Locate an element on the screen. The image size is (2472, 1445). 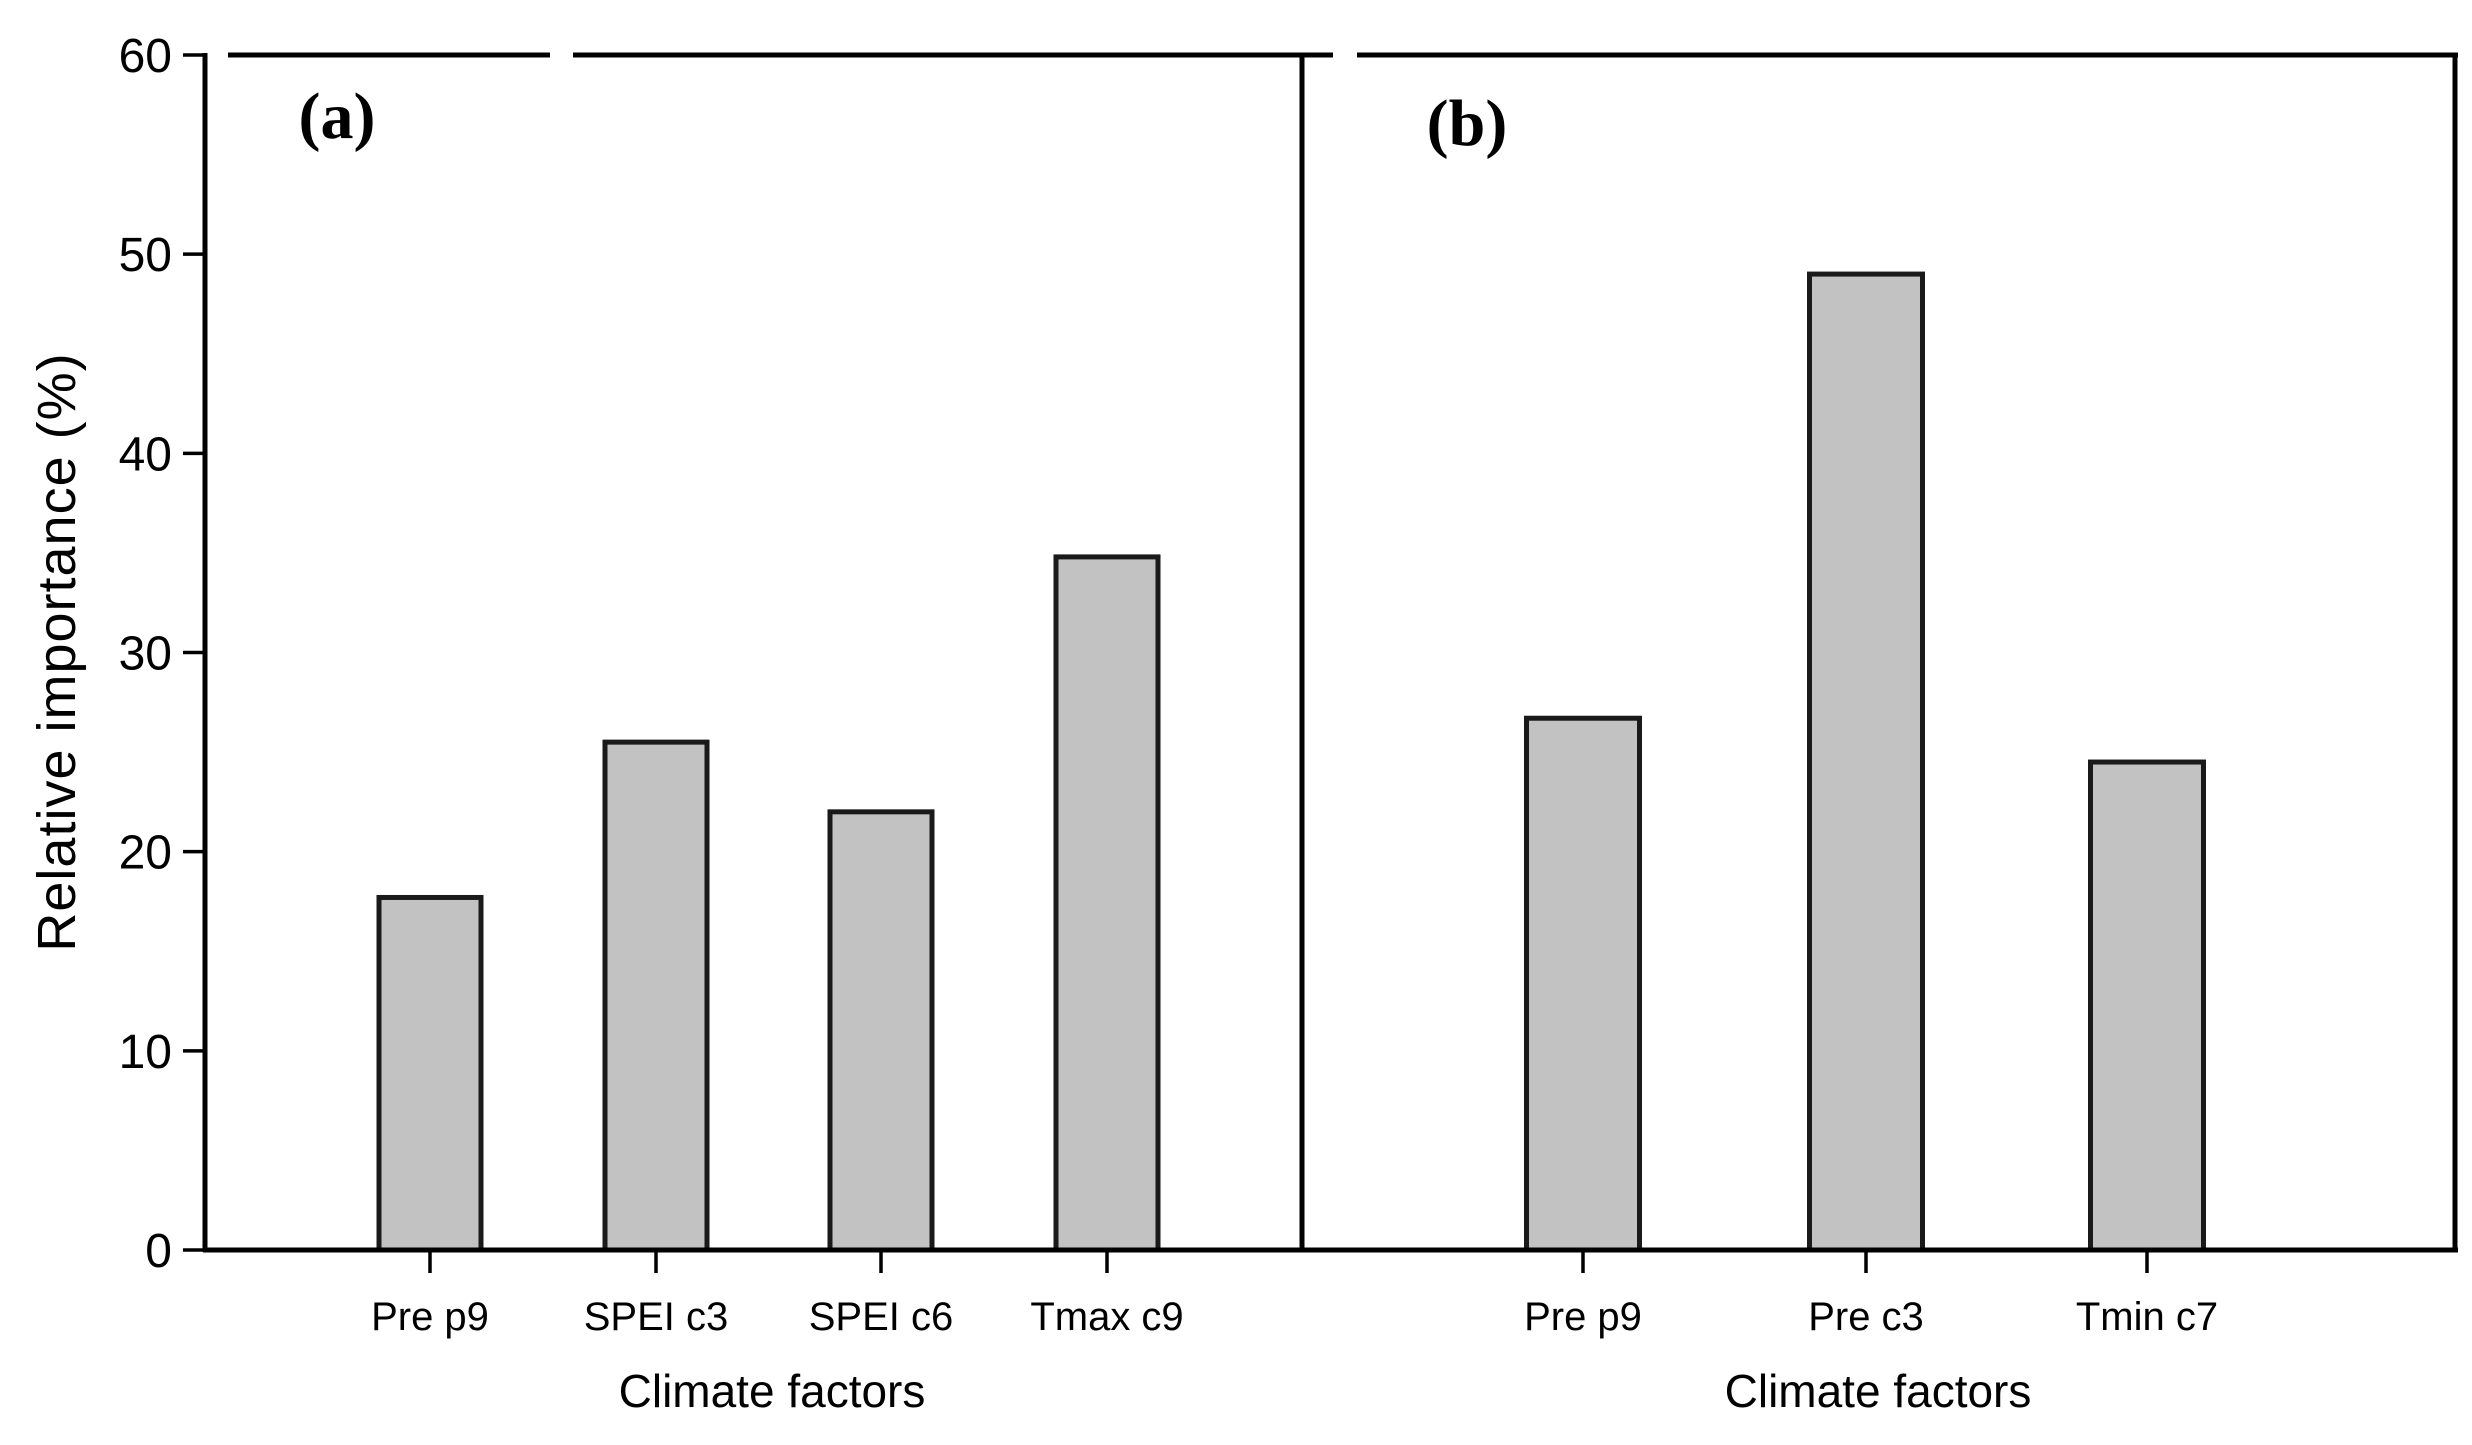
y-tick-label: 60 is located at coordinates (145, 56).